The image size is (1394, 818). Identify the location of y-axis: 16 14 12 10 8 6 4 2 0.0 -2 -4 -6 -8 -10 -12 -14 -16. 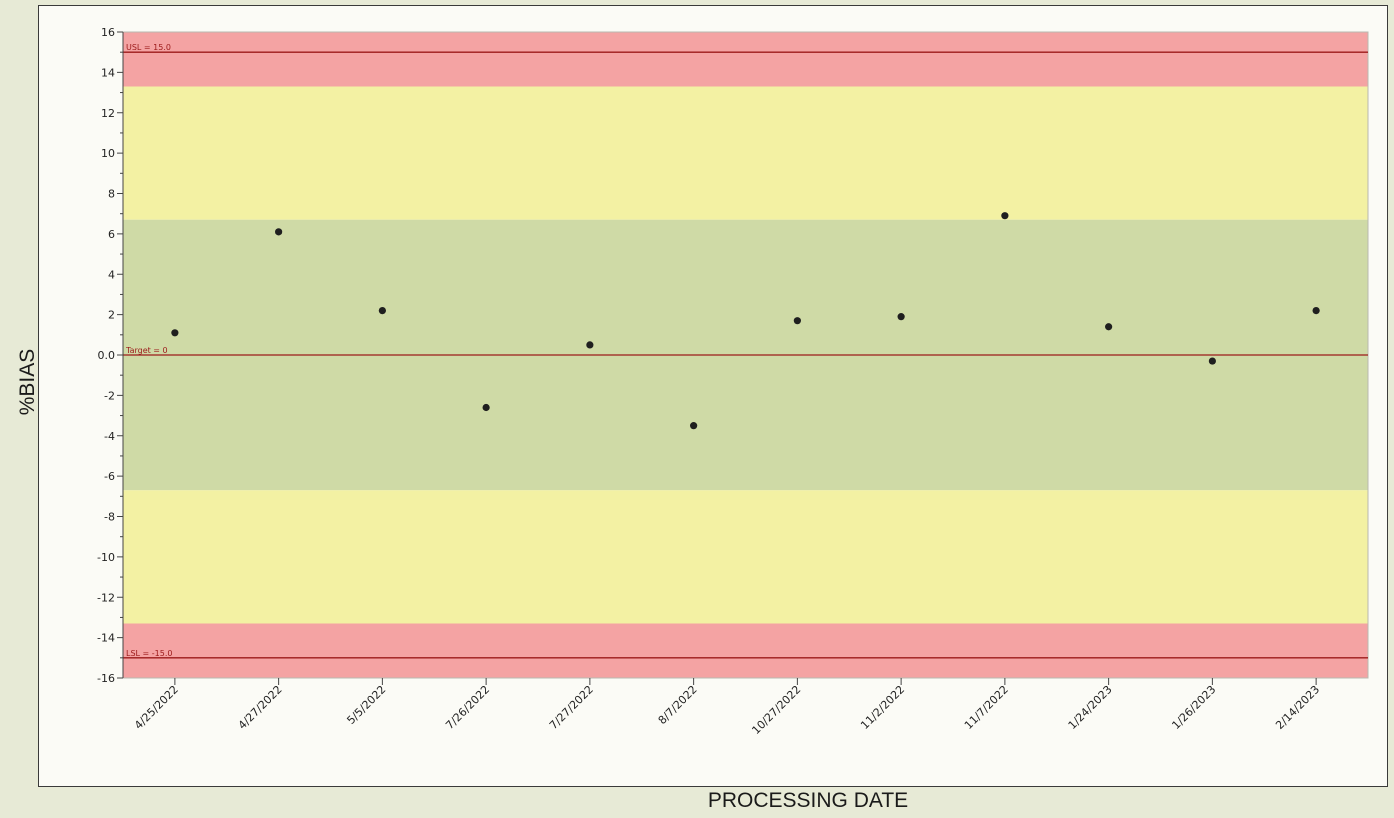
(110, 355).